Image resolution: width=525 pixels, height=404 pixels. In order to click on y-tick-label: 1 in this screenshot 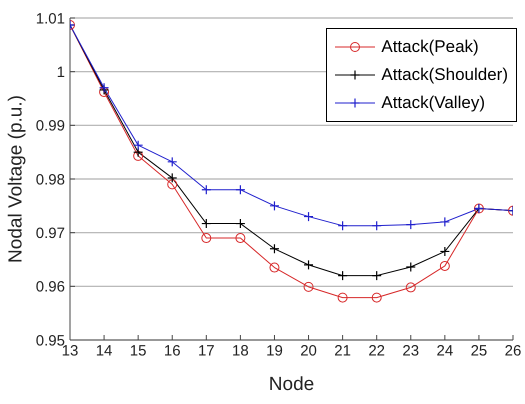, I will do `click(60, 72)`.